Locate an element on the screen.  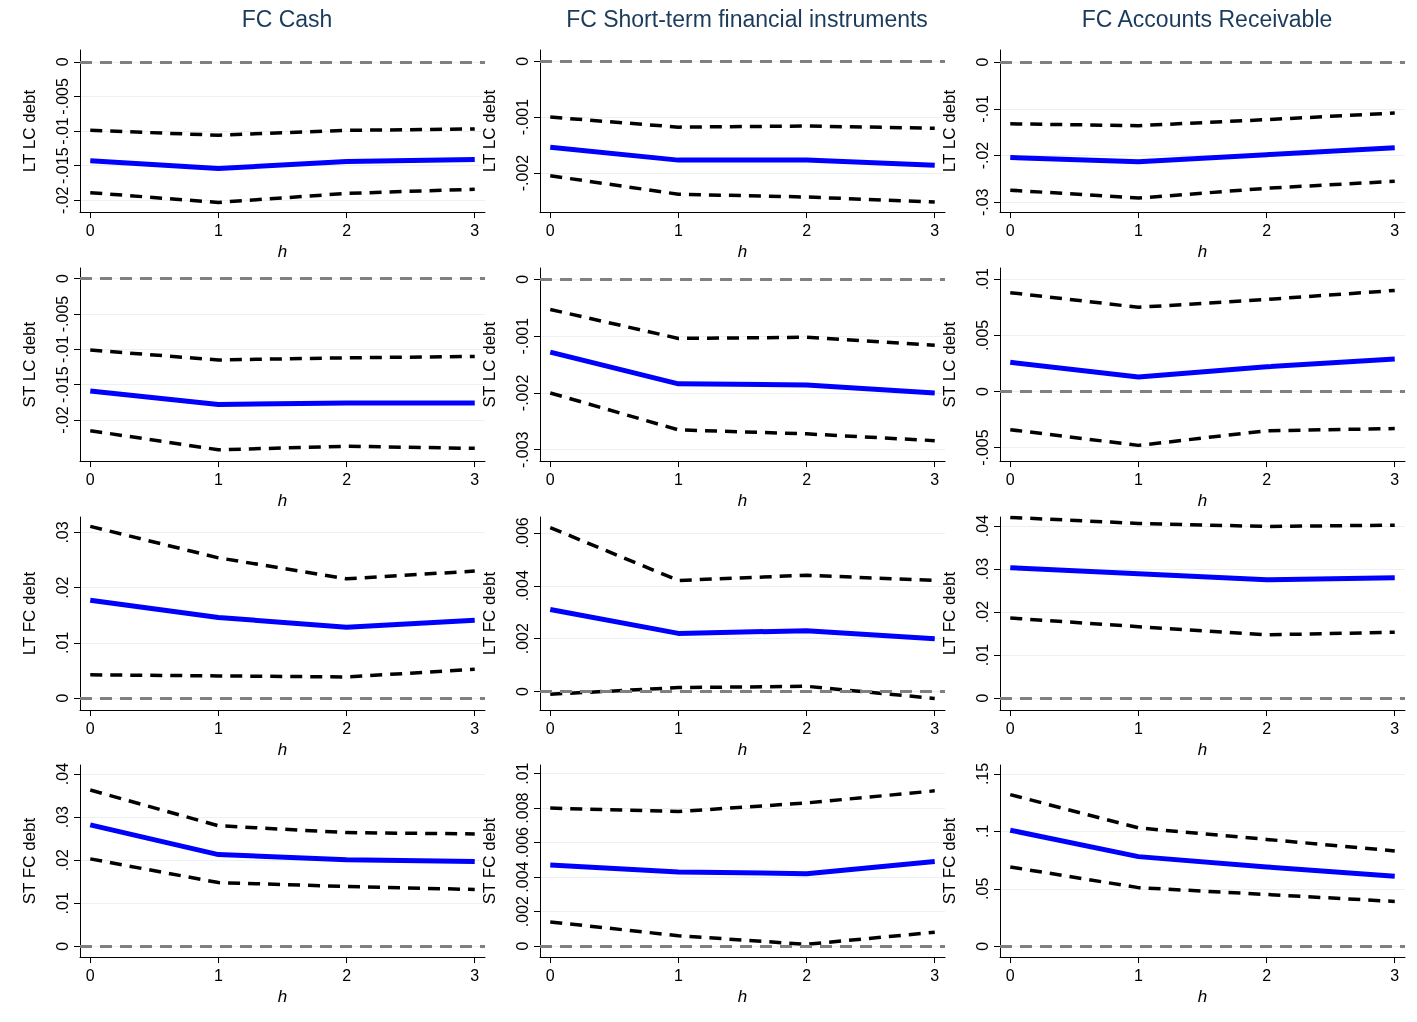
y-tick-label: .04 is located at coordinates (62, 774).